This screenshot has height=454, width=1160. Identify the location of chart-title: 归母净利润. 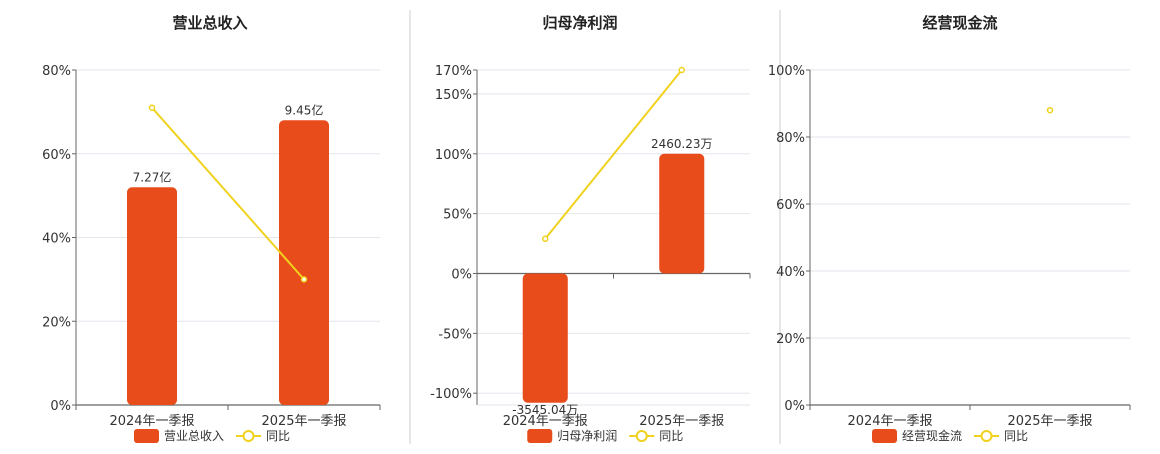
(579, 23).